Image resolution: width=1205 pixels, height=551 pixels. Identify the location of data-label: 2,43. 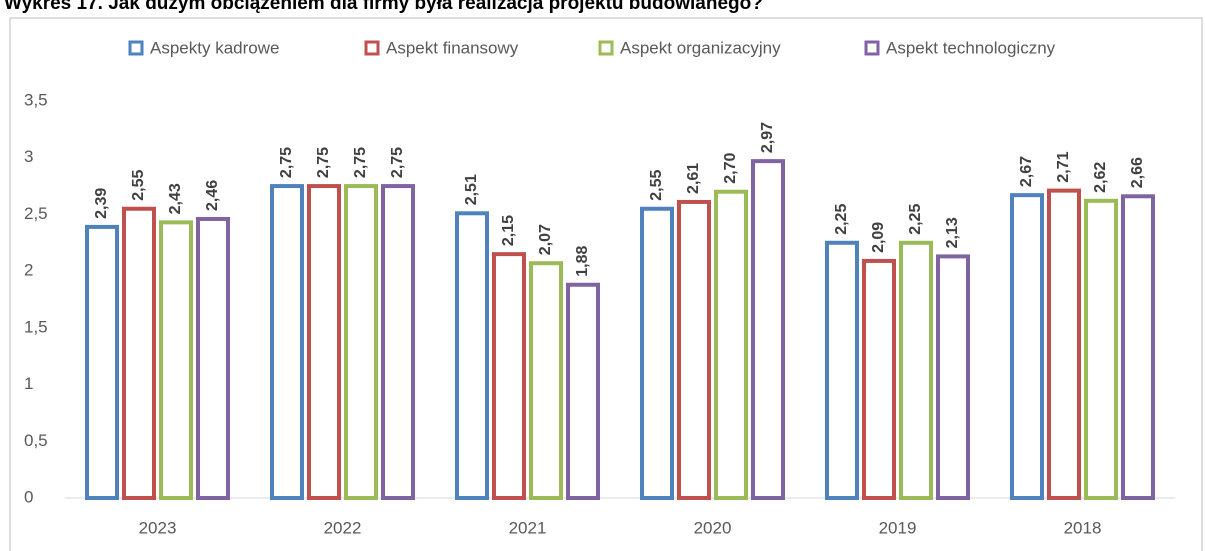
(175, 198).